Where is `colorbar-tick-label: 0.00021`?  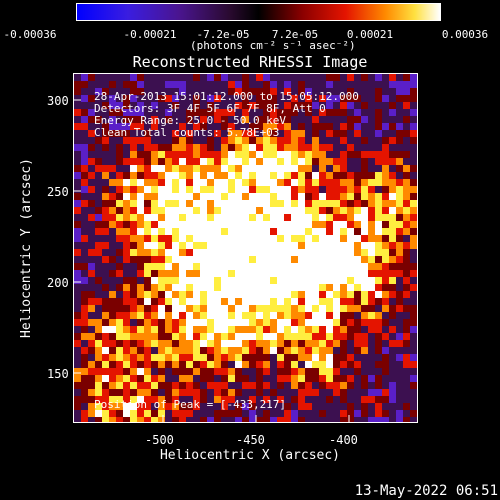
colorbar-tick-label: 0.00021 is located at coordinates (370, 34).